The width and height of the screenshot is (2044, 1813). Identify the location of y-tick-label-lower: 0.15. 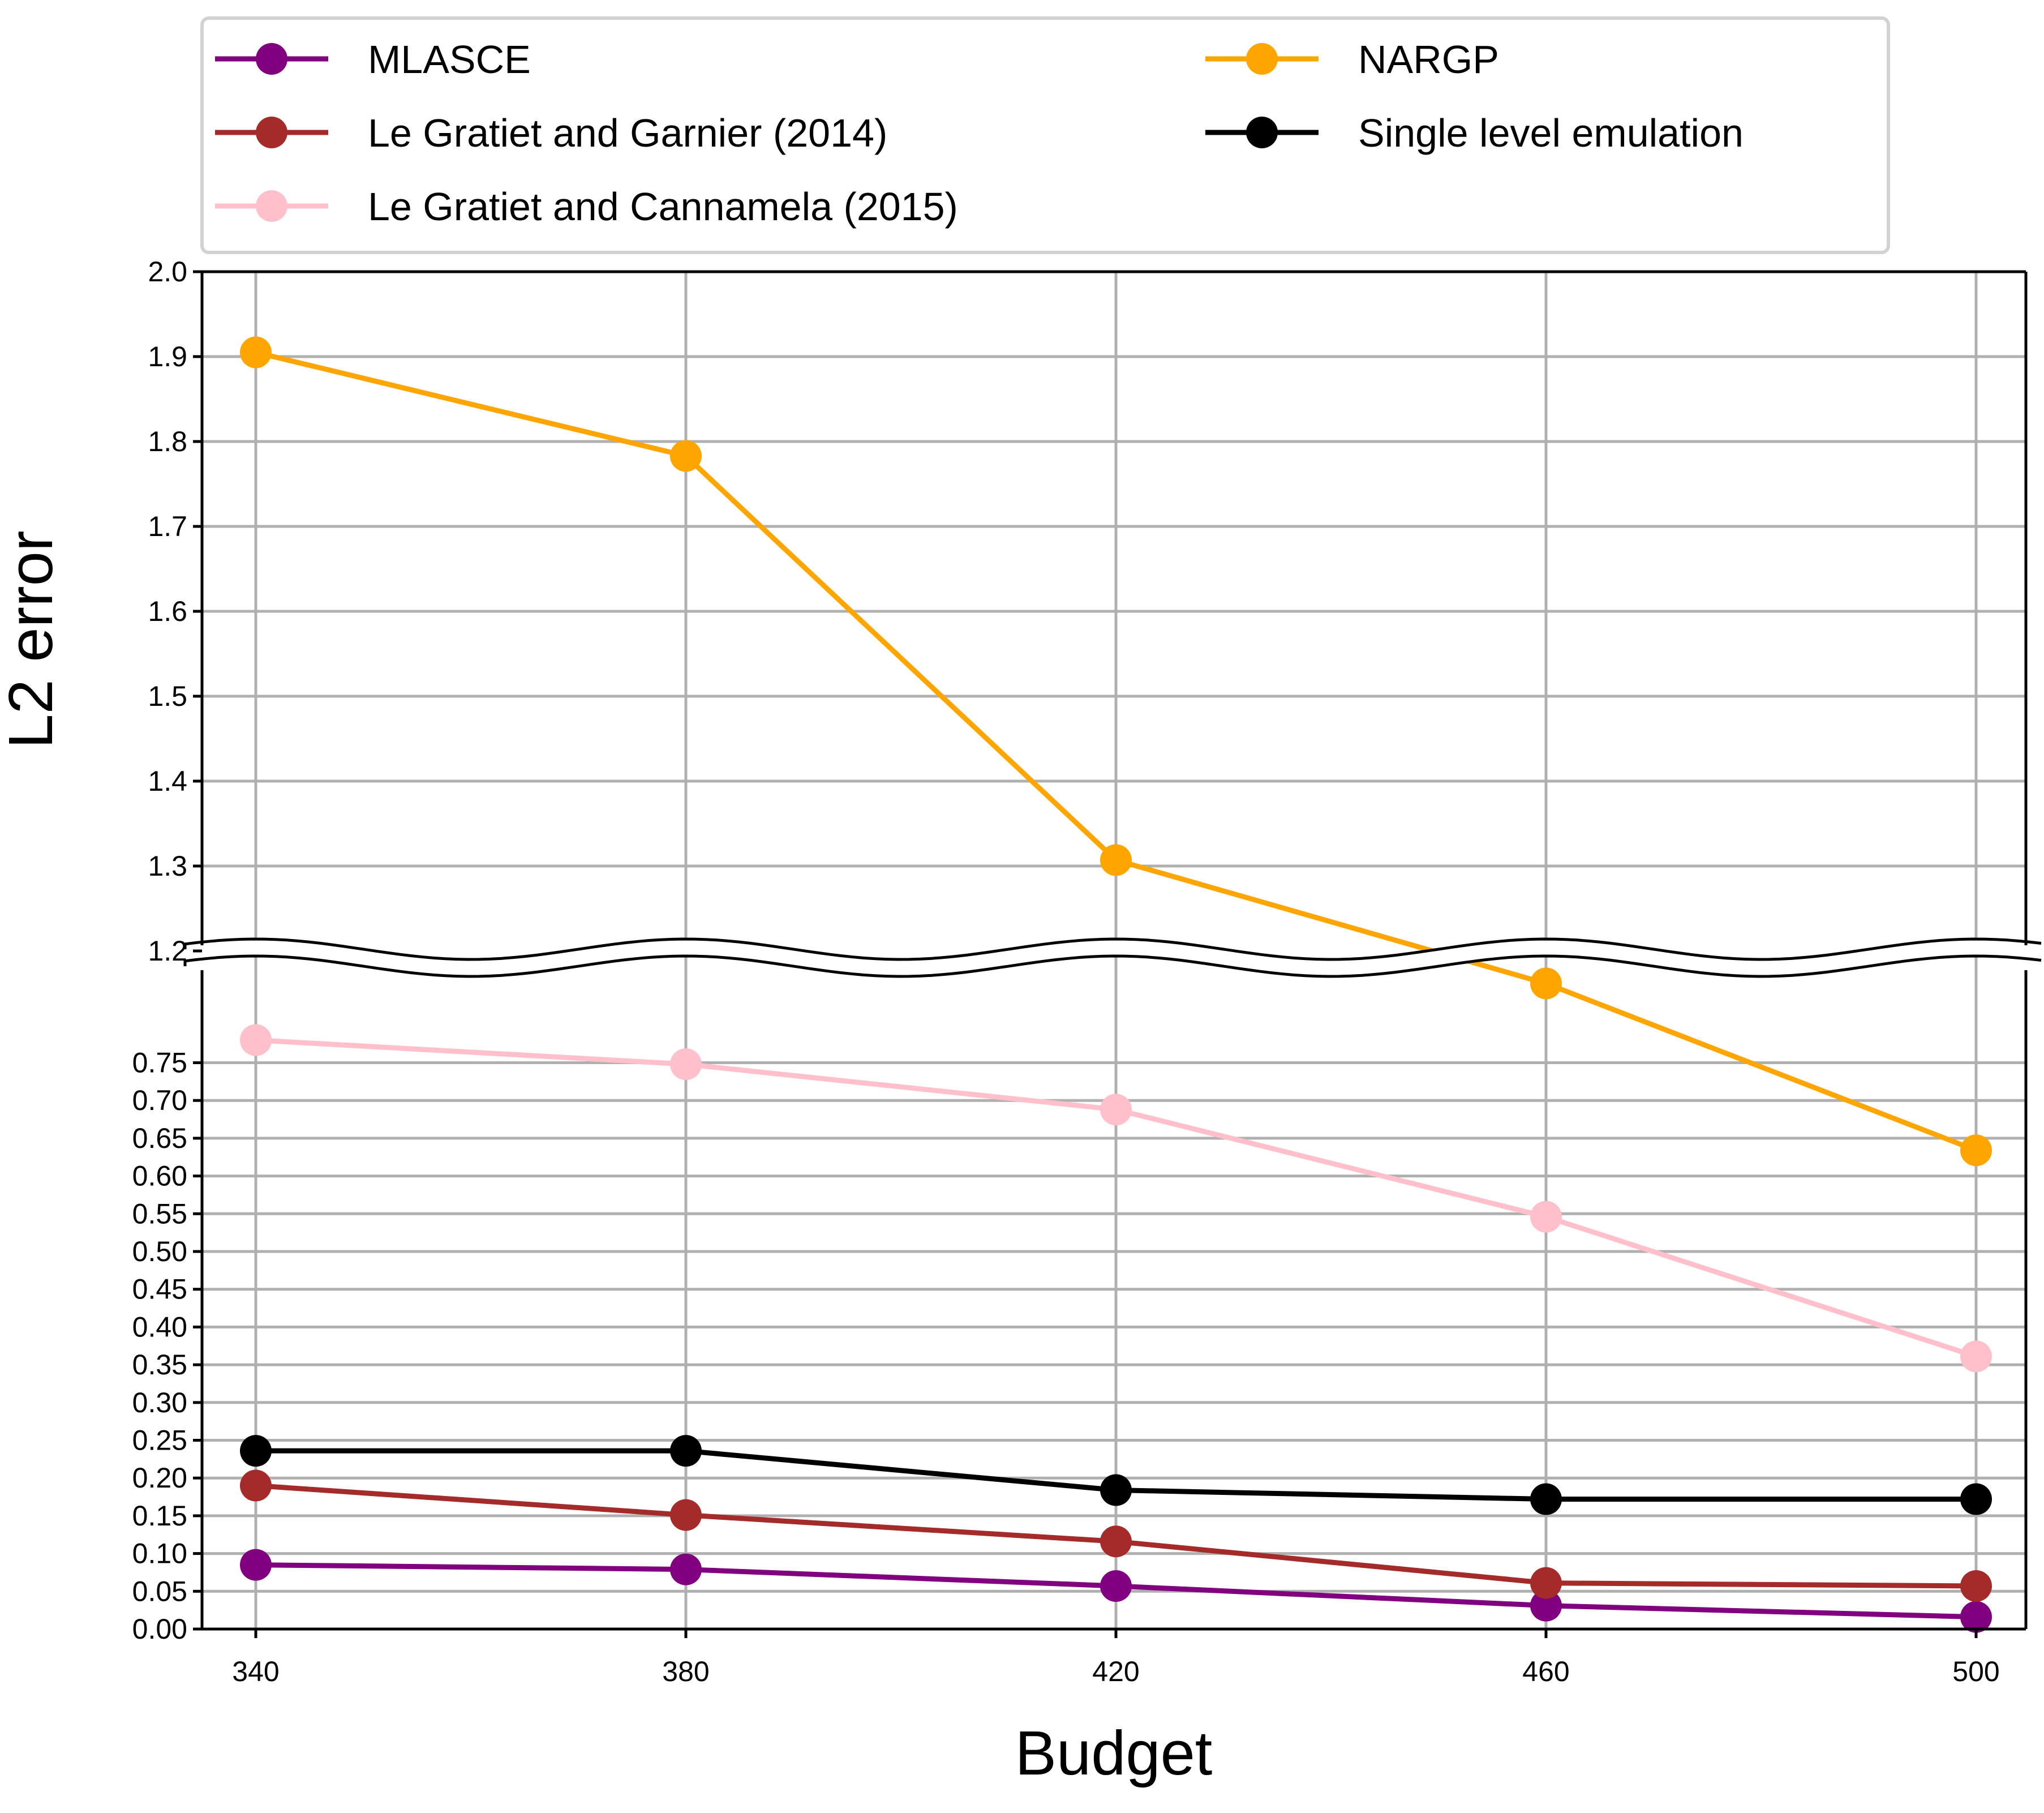
(159, 1516).